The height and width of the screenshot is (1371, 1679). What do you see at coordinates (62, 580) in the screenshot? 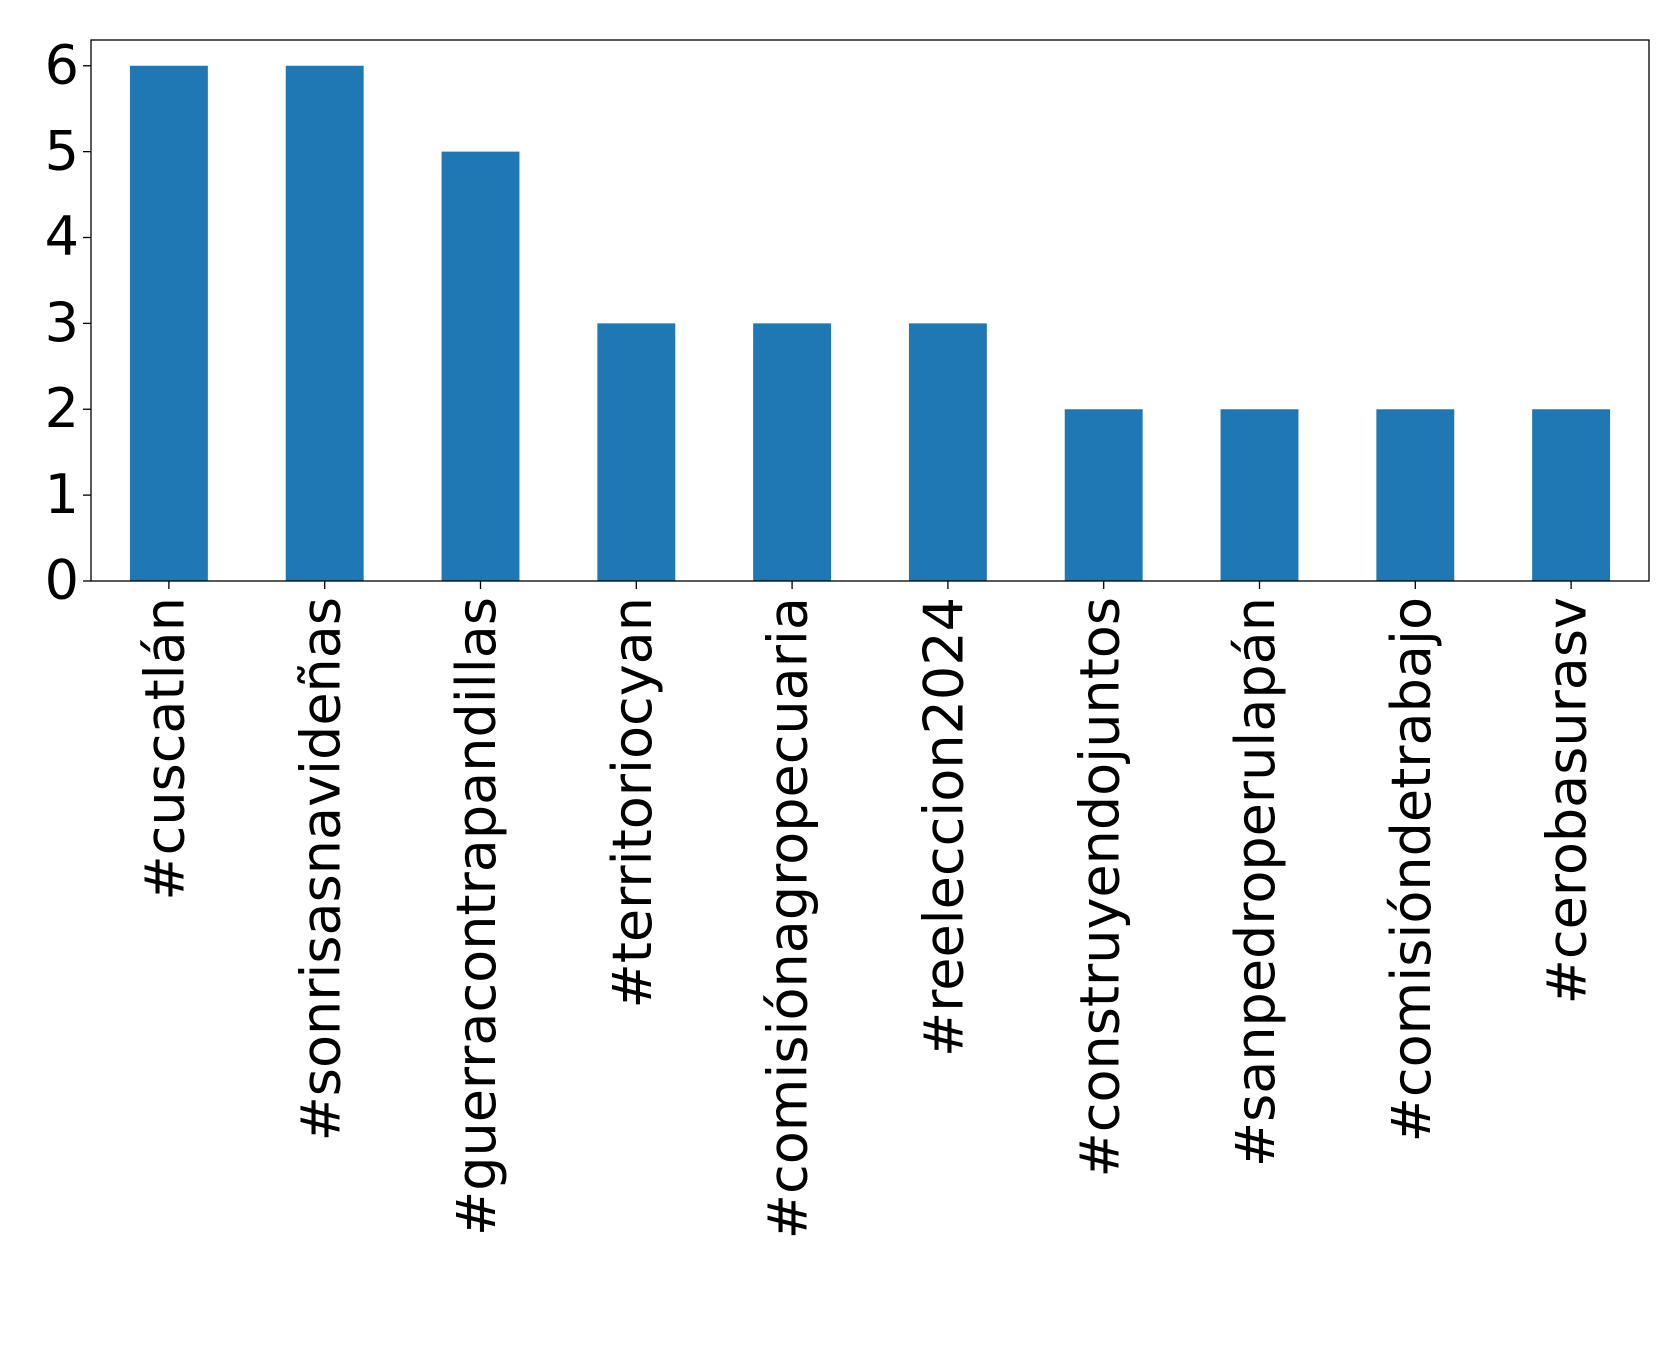
I see `y-tick-label: 0` at bounding box center [62, 580].